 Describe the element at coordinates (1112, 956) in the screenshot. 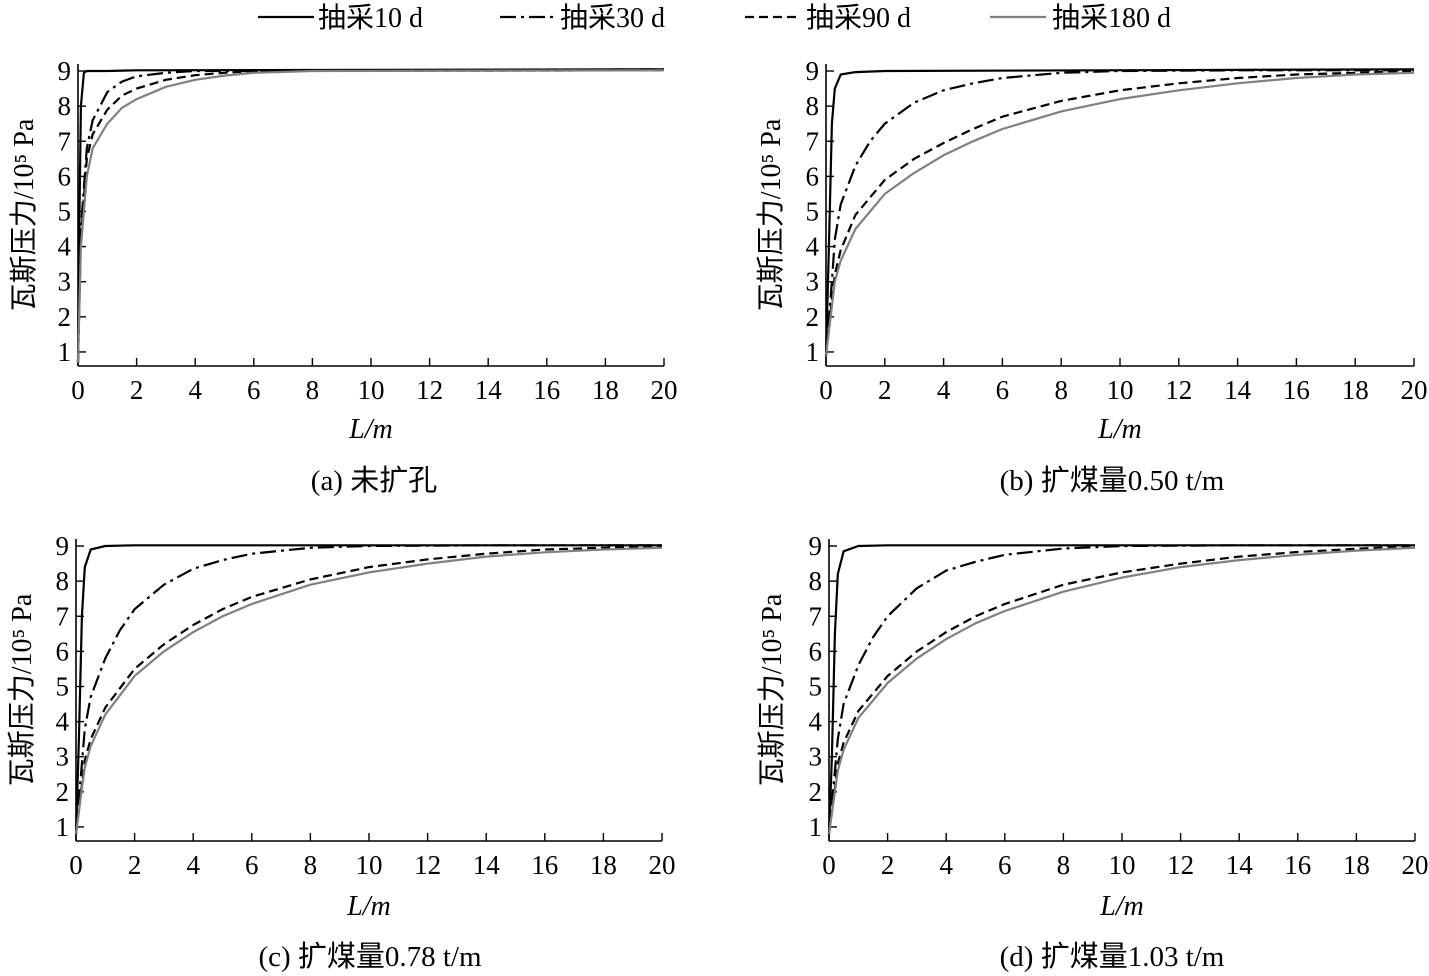

I see `panel-caption: (d) 扩煤量1.03 t/m` at that location.